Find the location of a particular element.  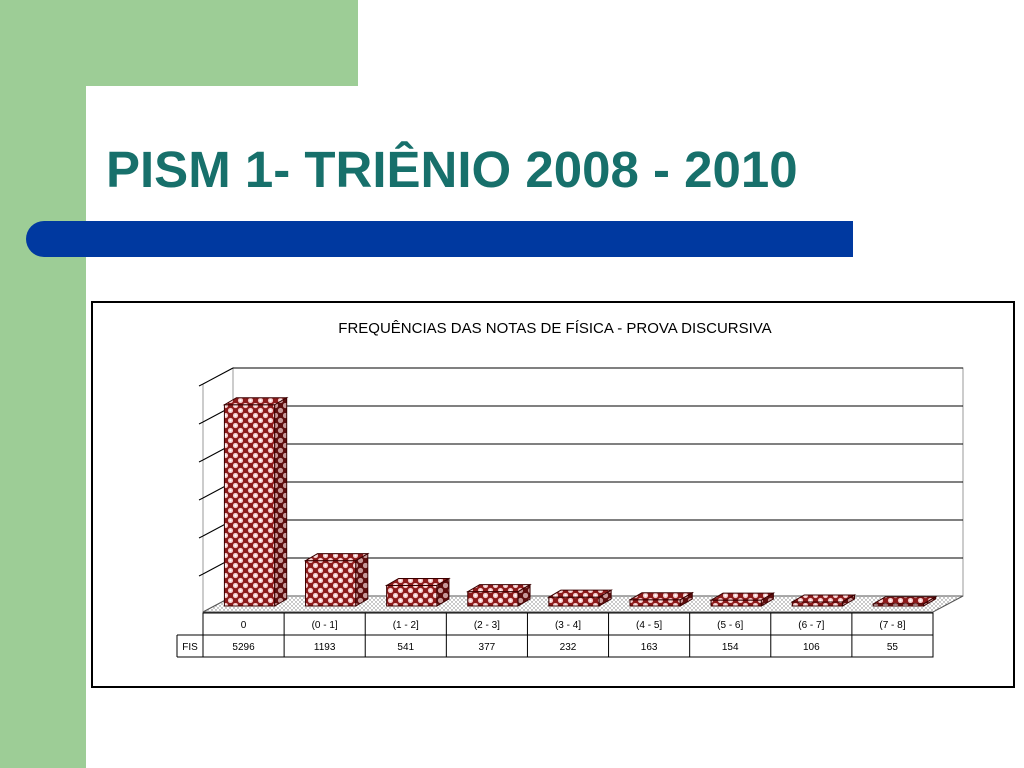

category-label: (7 - 8] is located at coordinates (892, 625).